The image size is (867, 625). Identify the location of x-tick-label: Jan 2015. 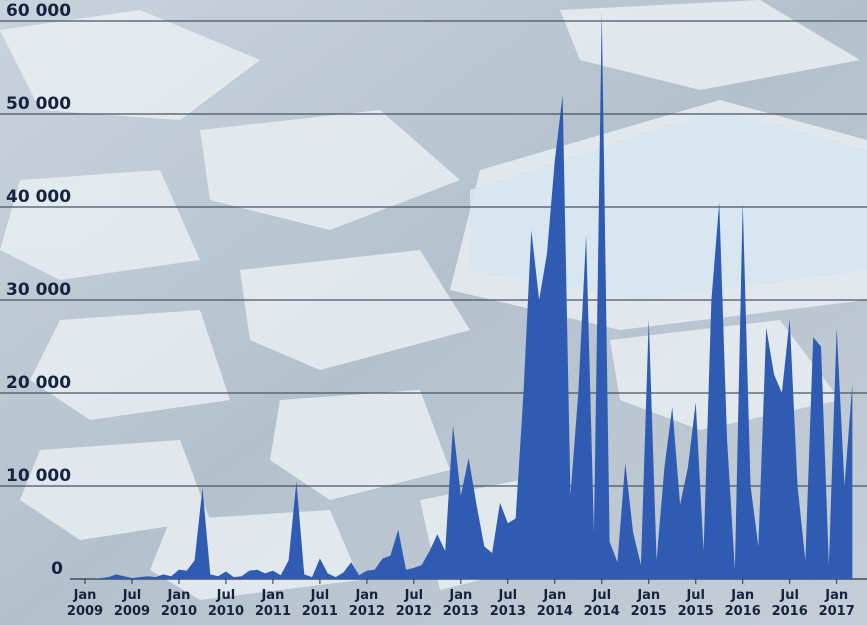
(649, 603).